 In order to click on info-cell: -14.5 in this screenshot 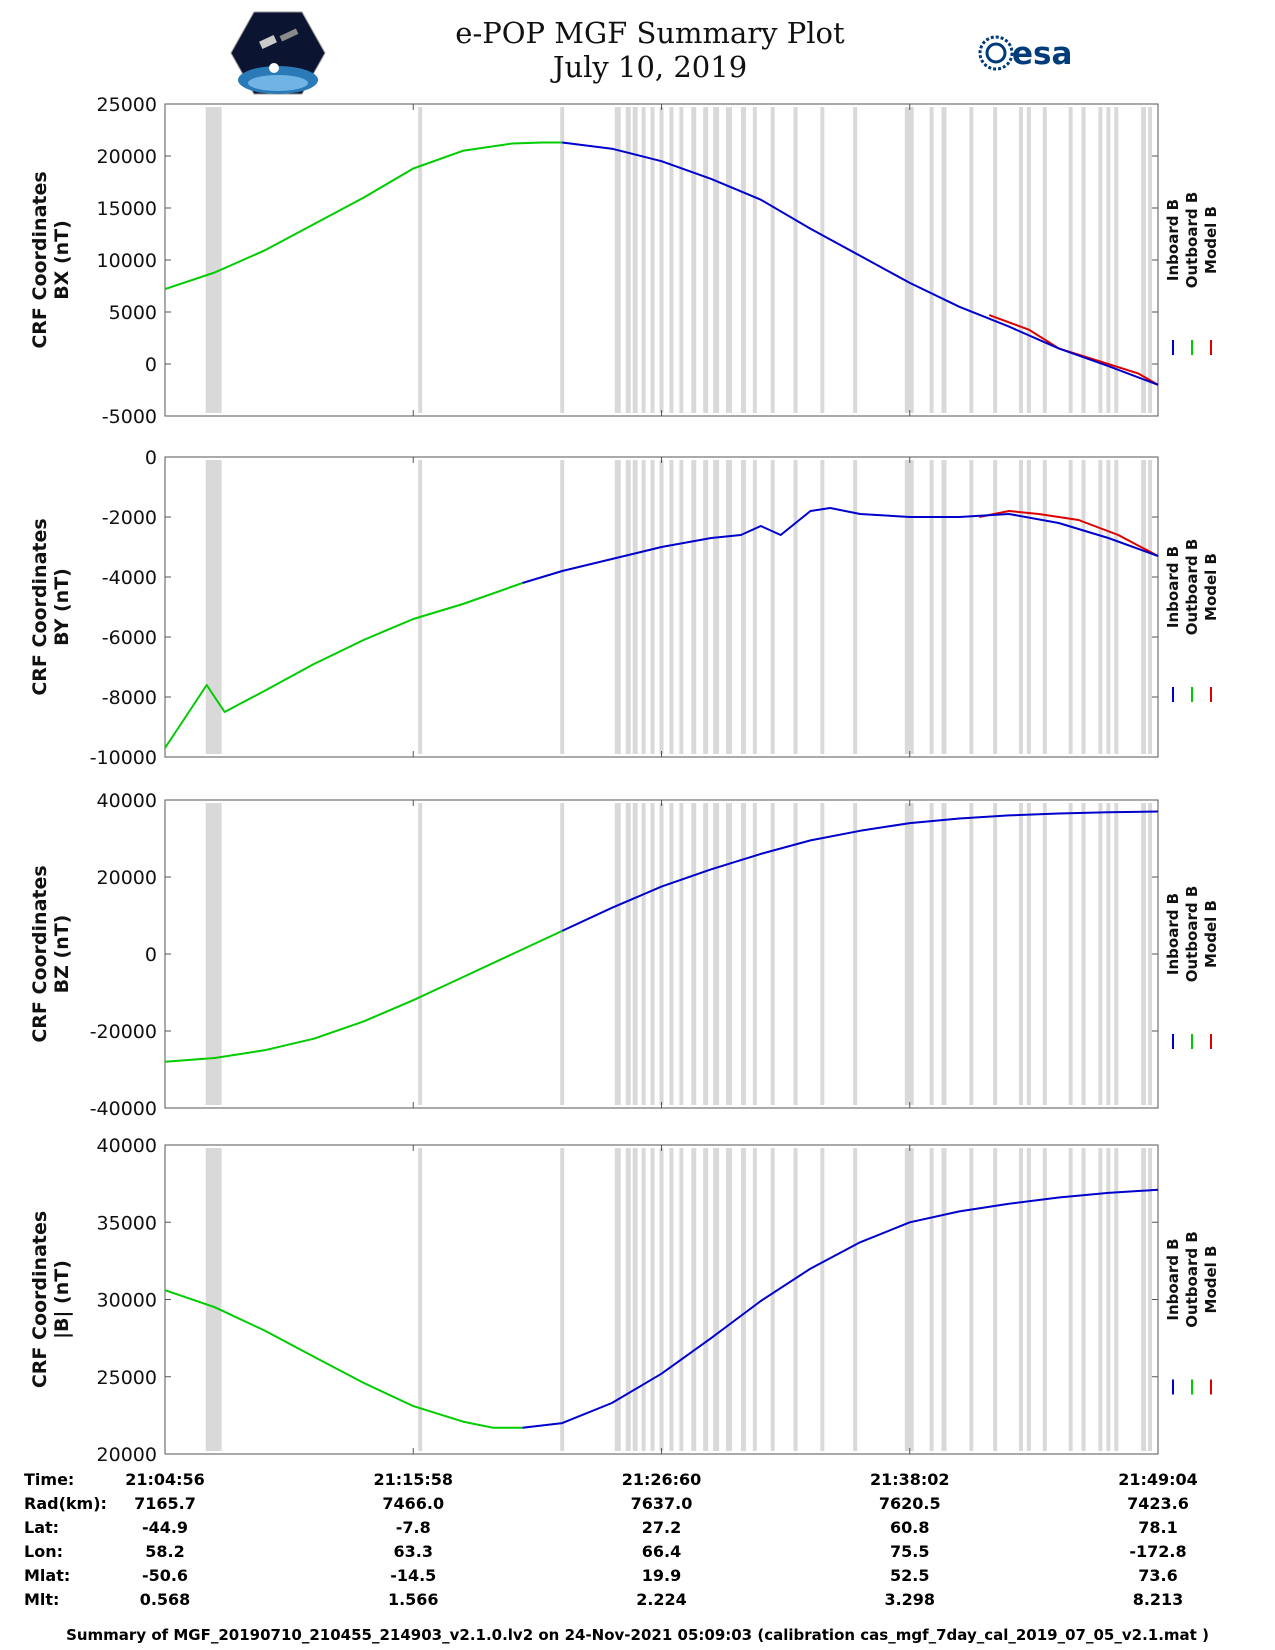, I will do `click(413, 1575)`.